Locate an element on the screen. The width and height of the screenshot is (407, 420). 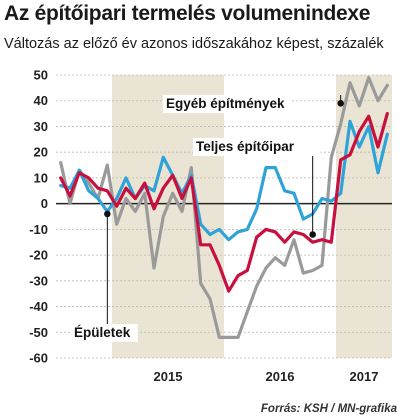
y-tick-label: 50 is located at coordinates (41, 75).